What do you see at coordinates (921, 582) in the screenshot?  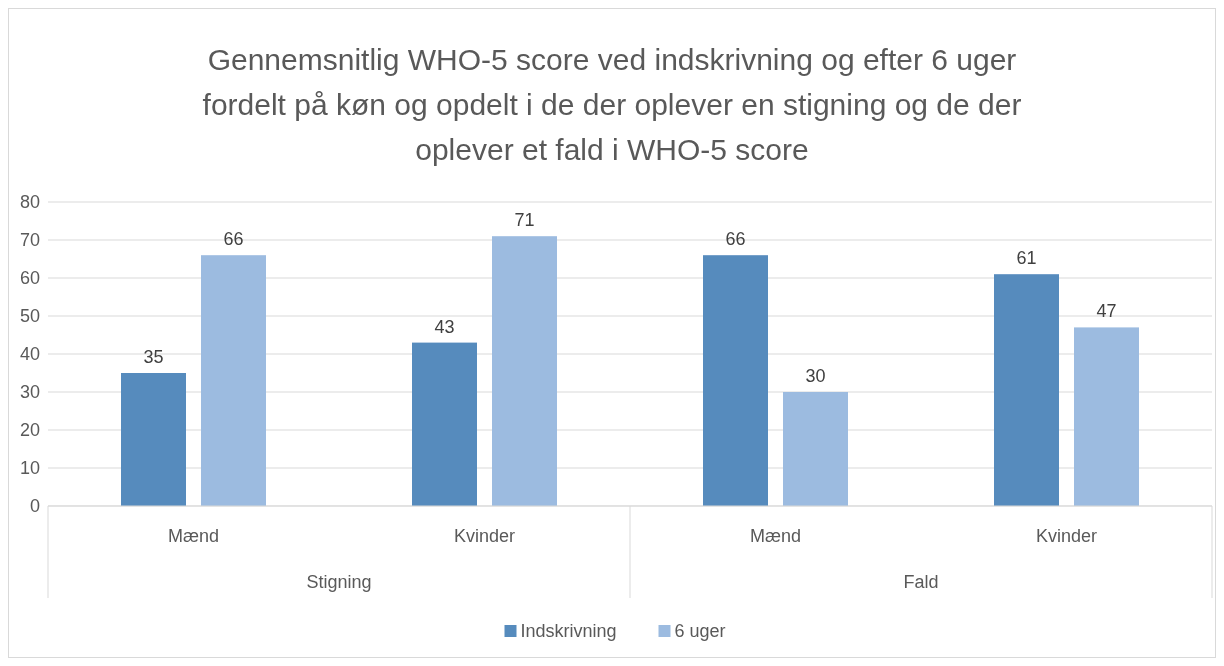 I see `text: Fald` at bounding box center [921, 582].